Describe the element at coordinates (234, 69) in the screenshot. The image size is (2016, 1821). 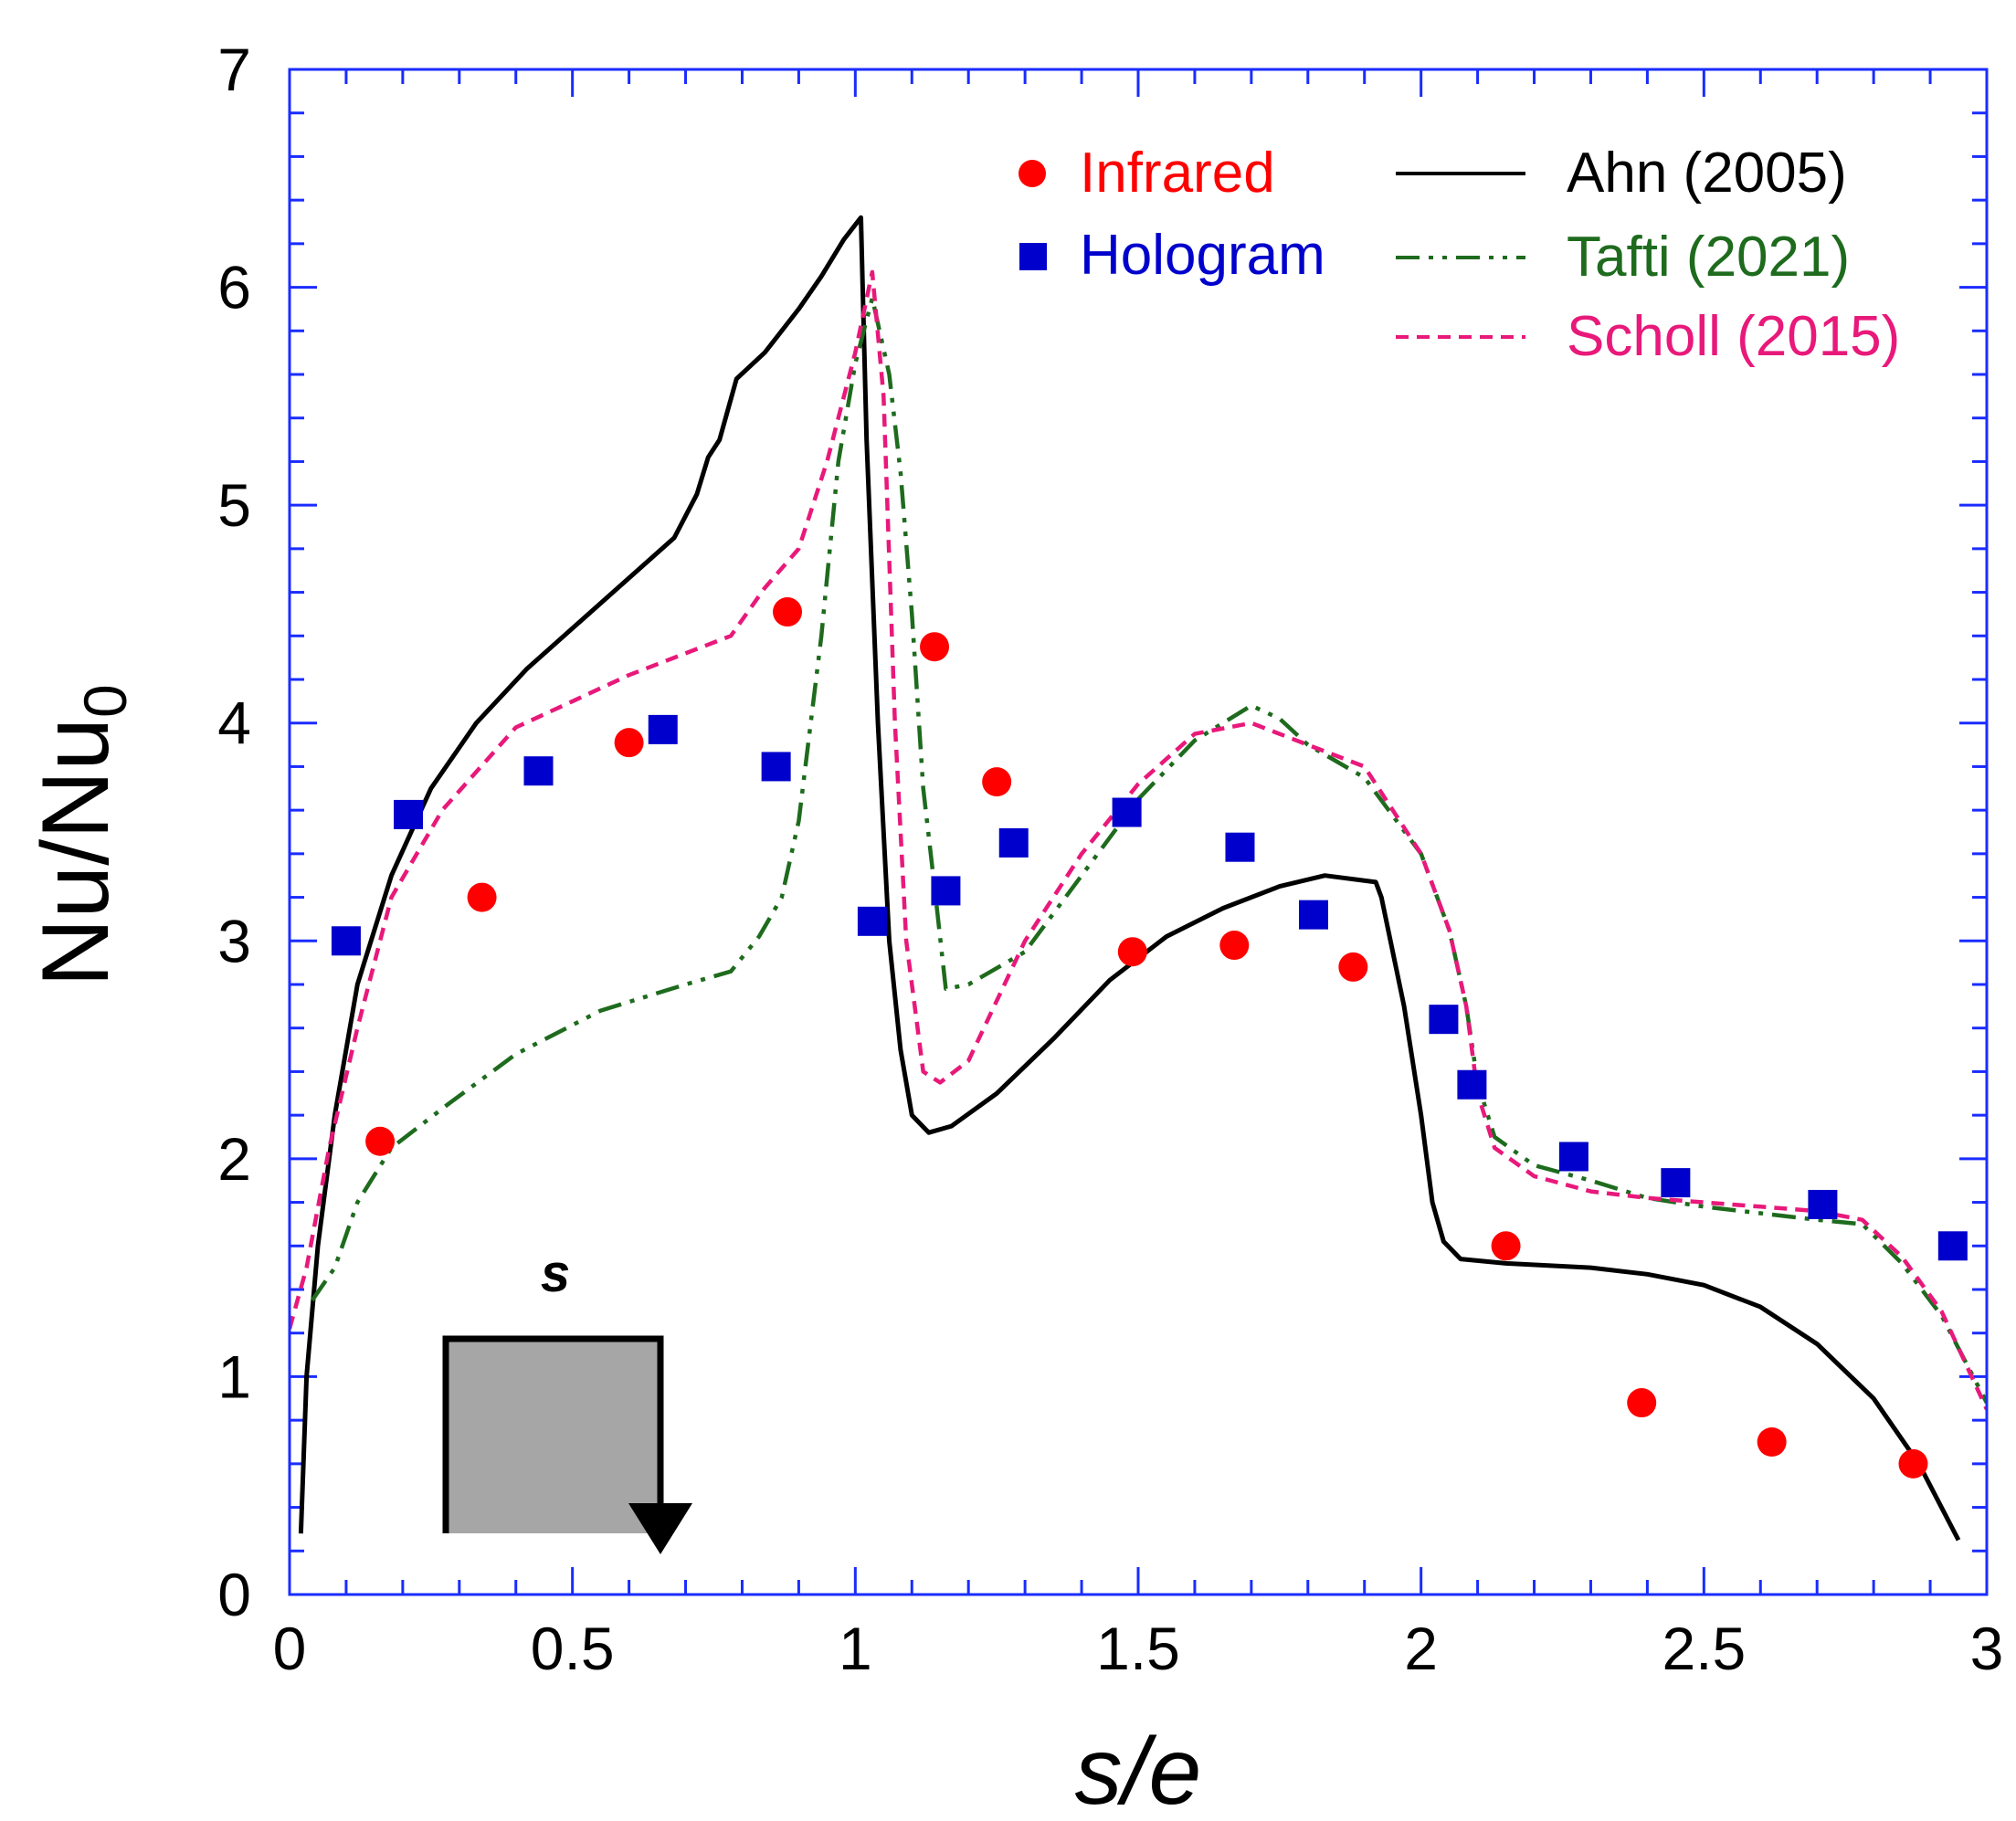
I see `y-tick-label: 7` at that location.